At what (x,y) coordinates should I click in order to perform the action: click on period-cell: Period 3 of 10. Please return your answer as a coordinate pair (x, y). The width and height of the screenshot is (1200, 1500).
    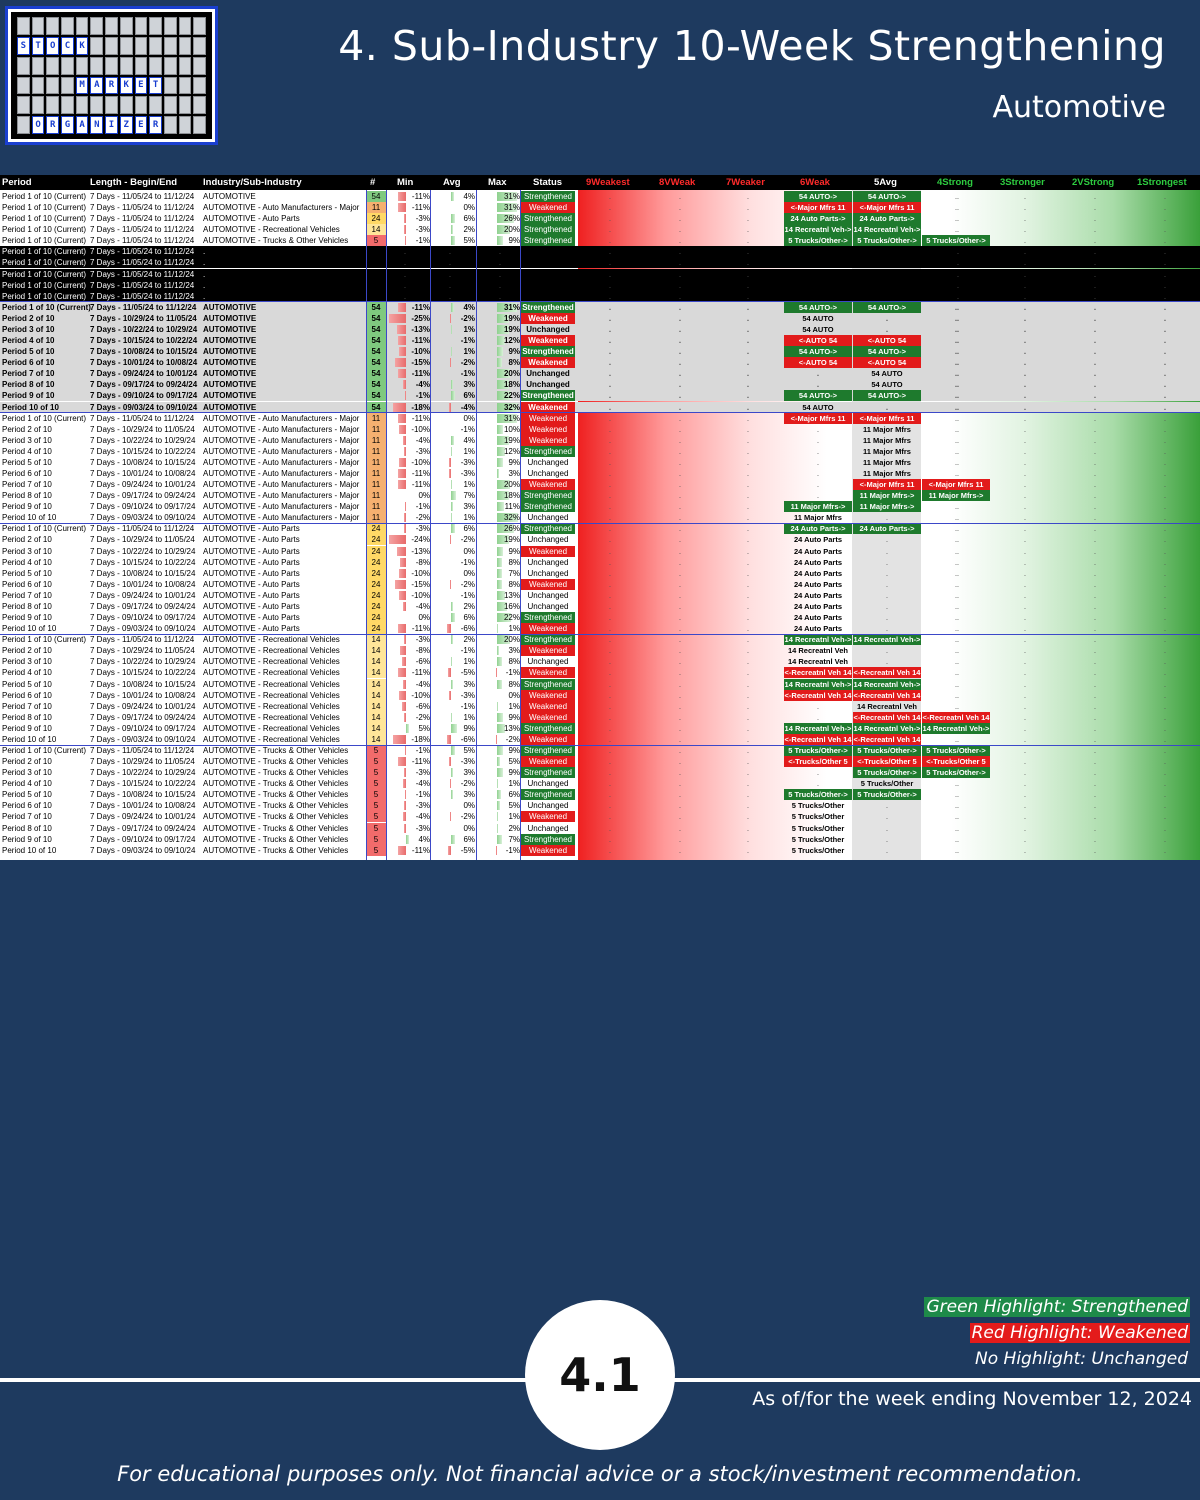
    Looking at the image, I should click on (27, 662).